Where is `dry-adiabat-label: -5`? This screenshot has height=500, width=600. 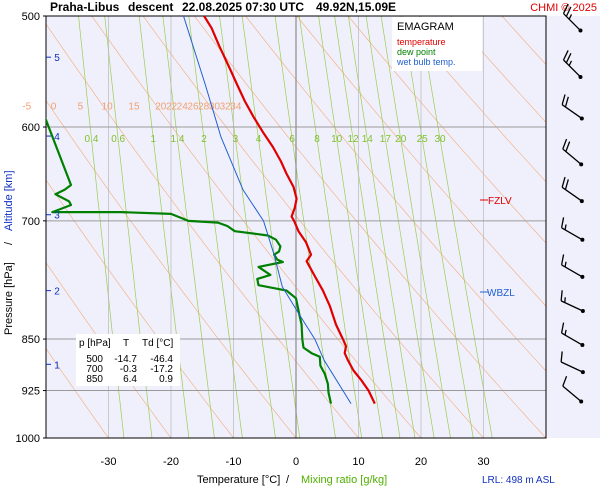 dry-adiabat-label: -5 is located at coordinates (26, 107).